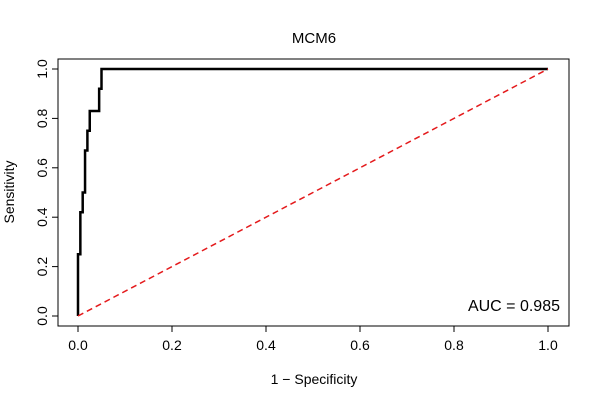  Describe the element at coordinates (548, 345) in the screenshot. I see `x-tick-label: 1.0` at that location.